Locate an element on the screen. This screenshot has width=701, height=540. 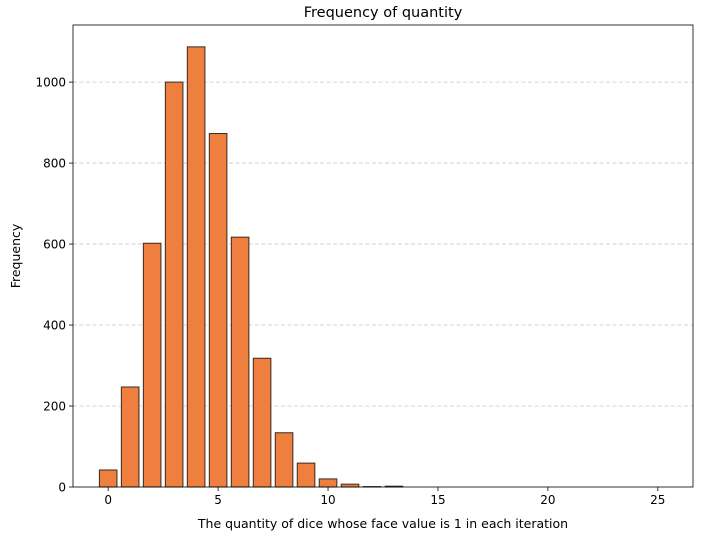
x-tick-label: 0 is located at coordinates (108, 500).